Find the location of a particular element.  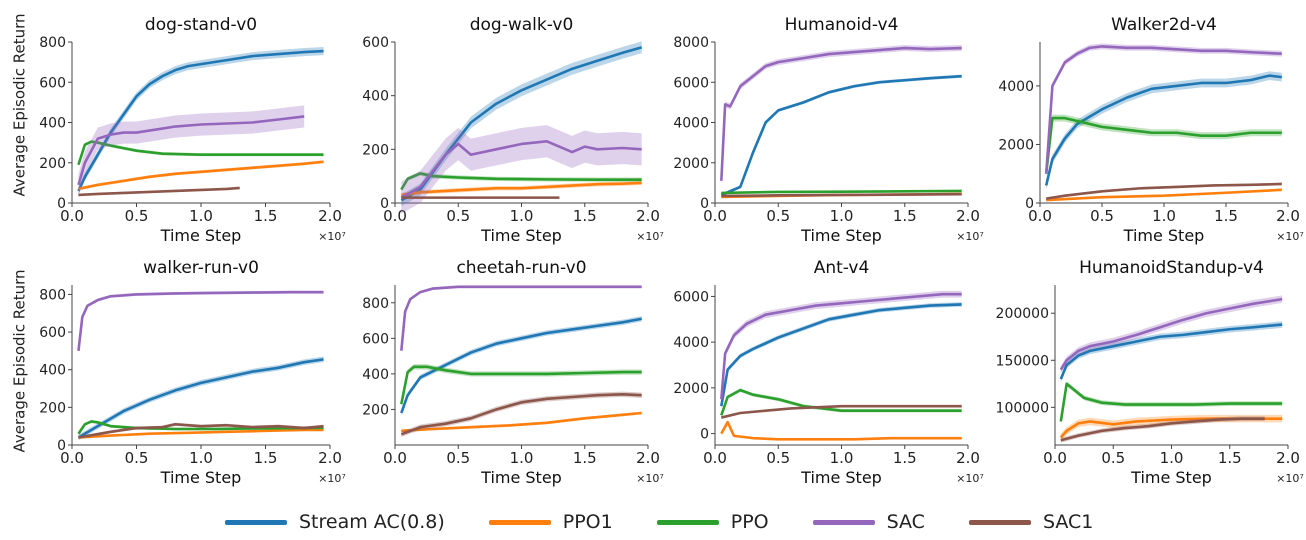

chart-title: Ant-v4 is located at coordinates (842, 268).